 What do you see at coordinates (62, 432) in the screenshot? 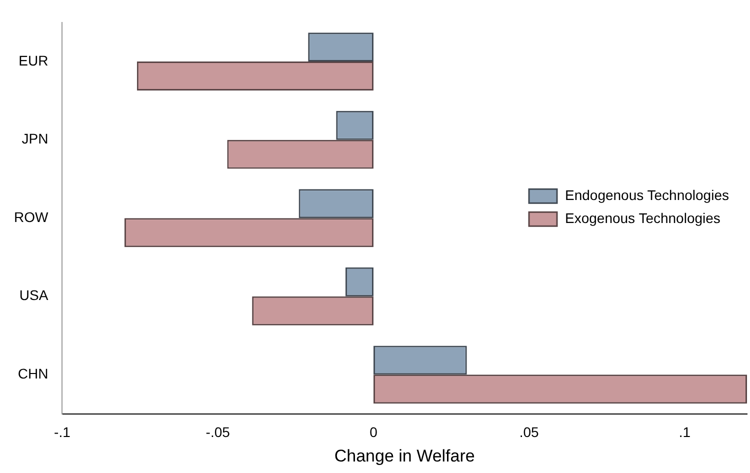
I see `x-tick-label: -.1` at bounding box center [62, 432].